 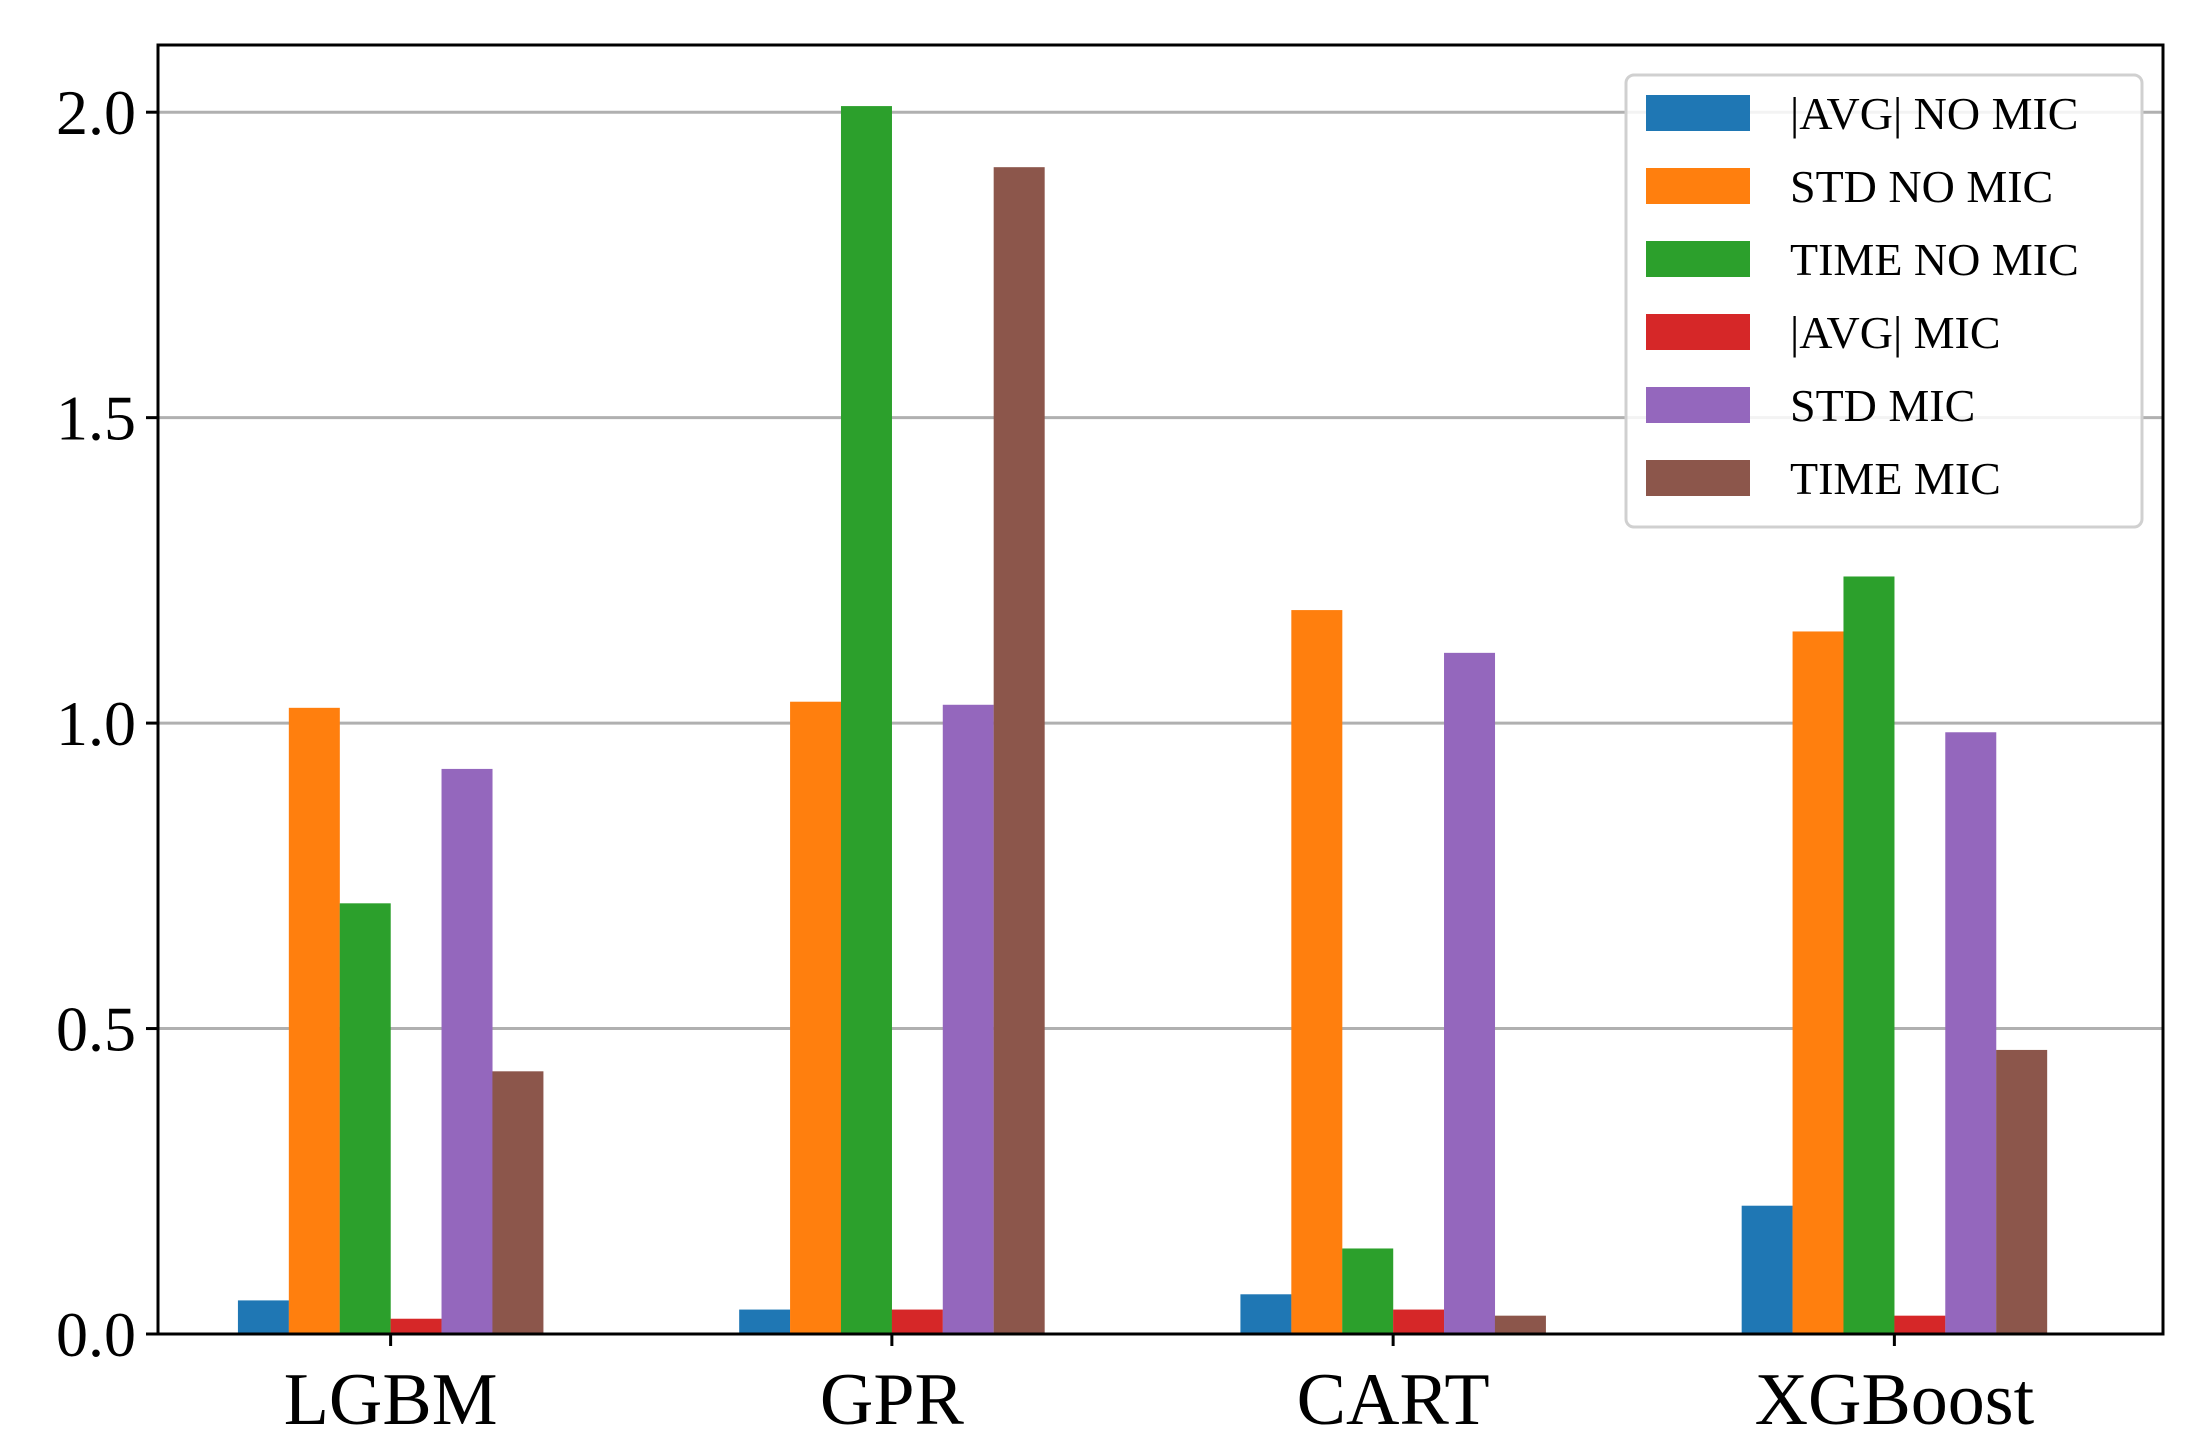 What do you see at coordinates (1895, 1398) in the screenshot?
I see `x-tick-label: XGBoost` at bounding box center [1895, 1398].